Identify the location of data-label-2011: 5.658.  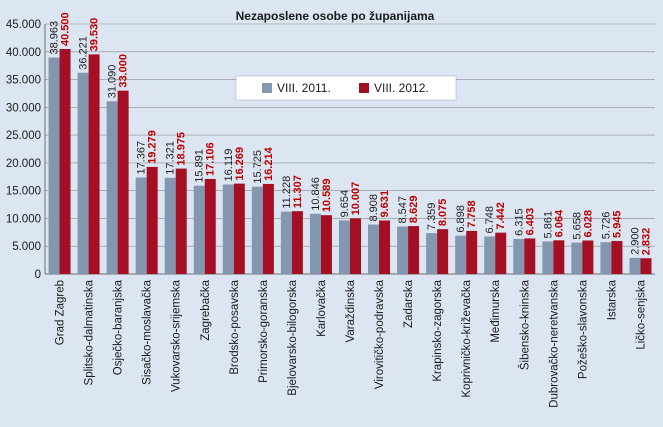
(577, 226).